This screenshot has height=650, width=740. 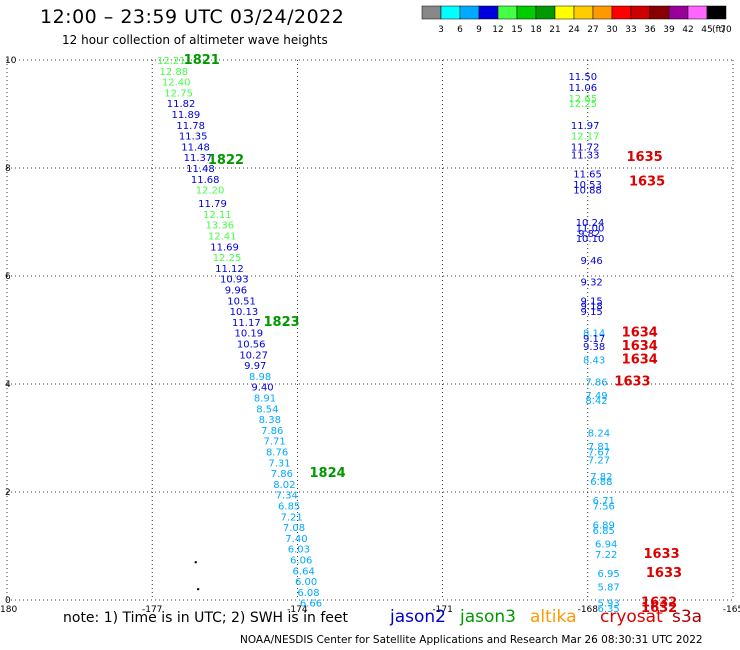 What do you see at coordinates (190, 126) in the screenshot?
I see `wave-height-label: 11.78` at bounding box center [190, 126].